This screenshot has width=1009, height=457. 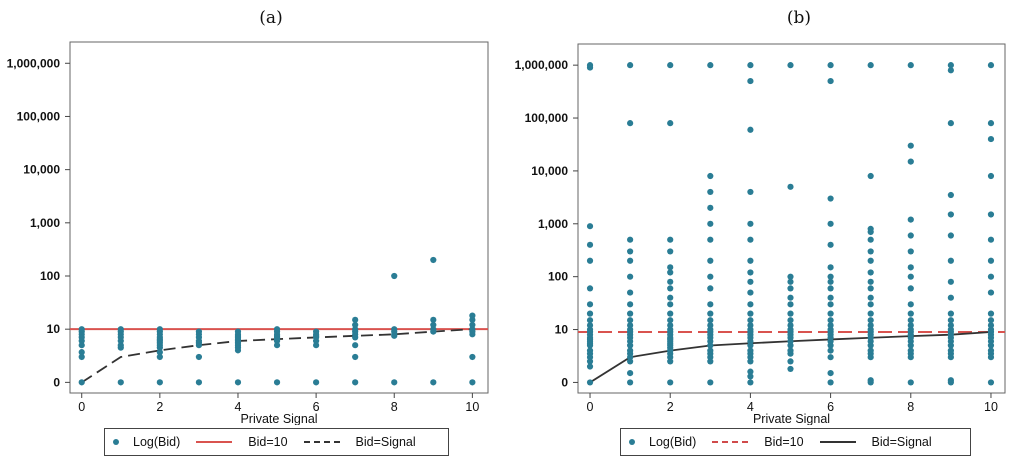 What do you see at coordinates (564, 382) in the screenshot?
I see `y-tick-label: 0` at bounding box center [564, 382].